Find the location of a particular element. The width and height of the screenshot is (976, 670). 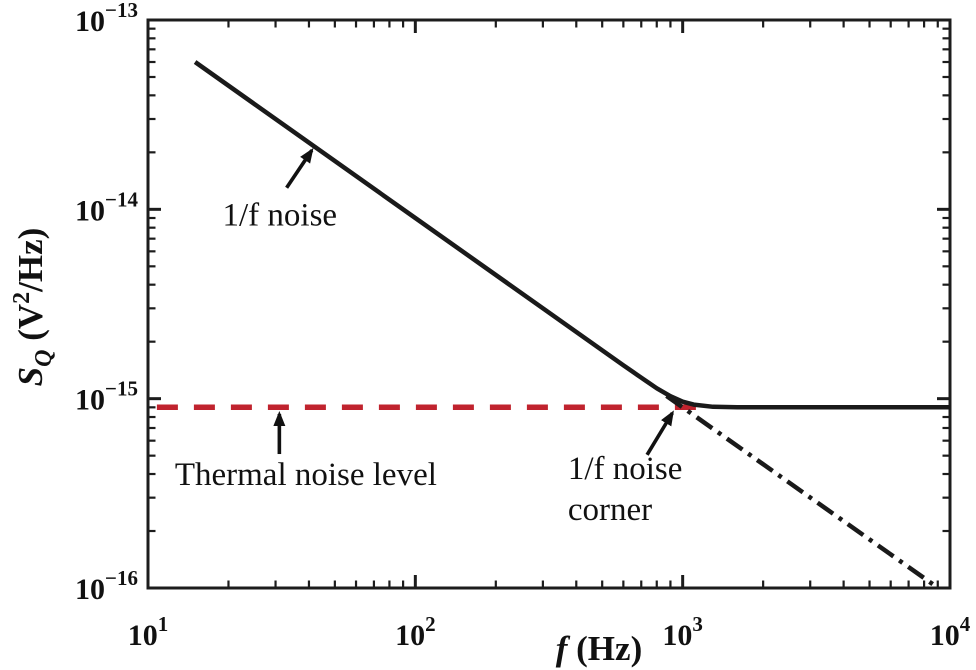

y-tick-label-−15: 10−15 is located at coordinates (106, 397).